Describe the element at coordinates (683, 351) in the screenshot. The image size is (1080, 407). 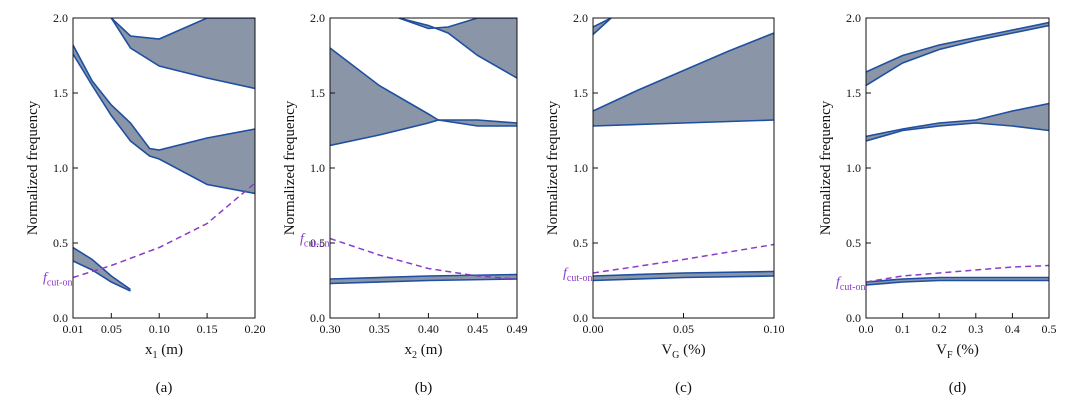
I see `x-axis-label: VG (%)` at that location.